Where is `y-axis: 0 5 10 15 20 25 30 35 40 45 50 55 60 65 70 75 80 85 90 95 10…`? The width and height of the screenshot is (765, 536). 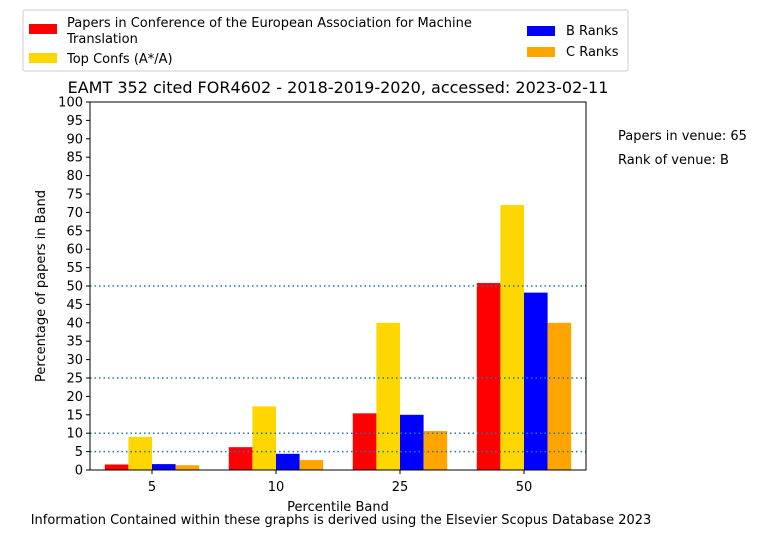 y-axis: 0 5 10 15 20 25 30 35 40 45 50 55 60 65 70 75 80 85 90 95 10… is located at coordinates (74, 287).